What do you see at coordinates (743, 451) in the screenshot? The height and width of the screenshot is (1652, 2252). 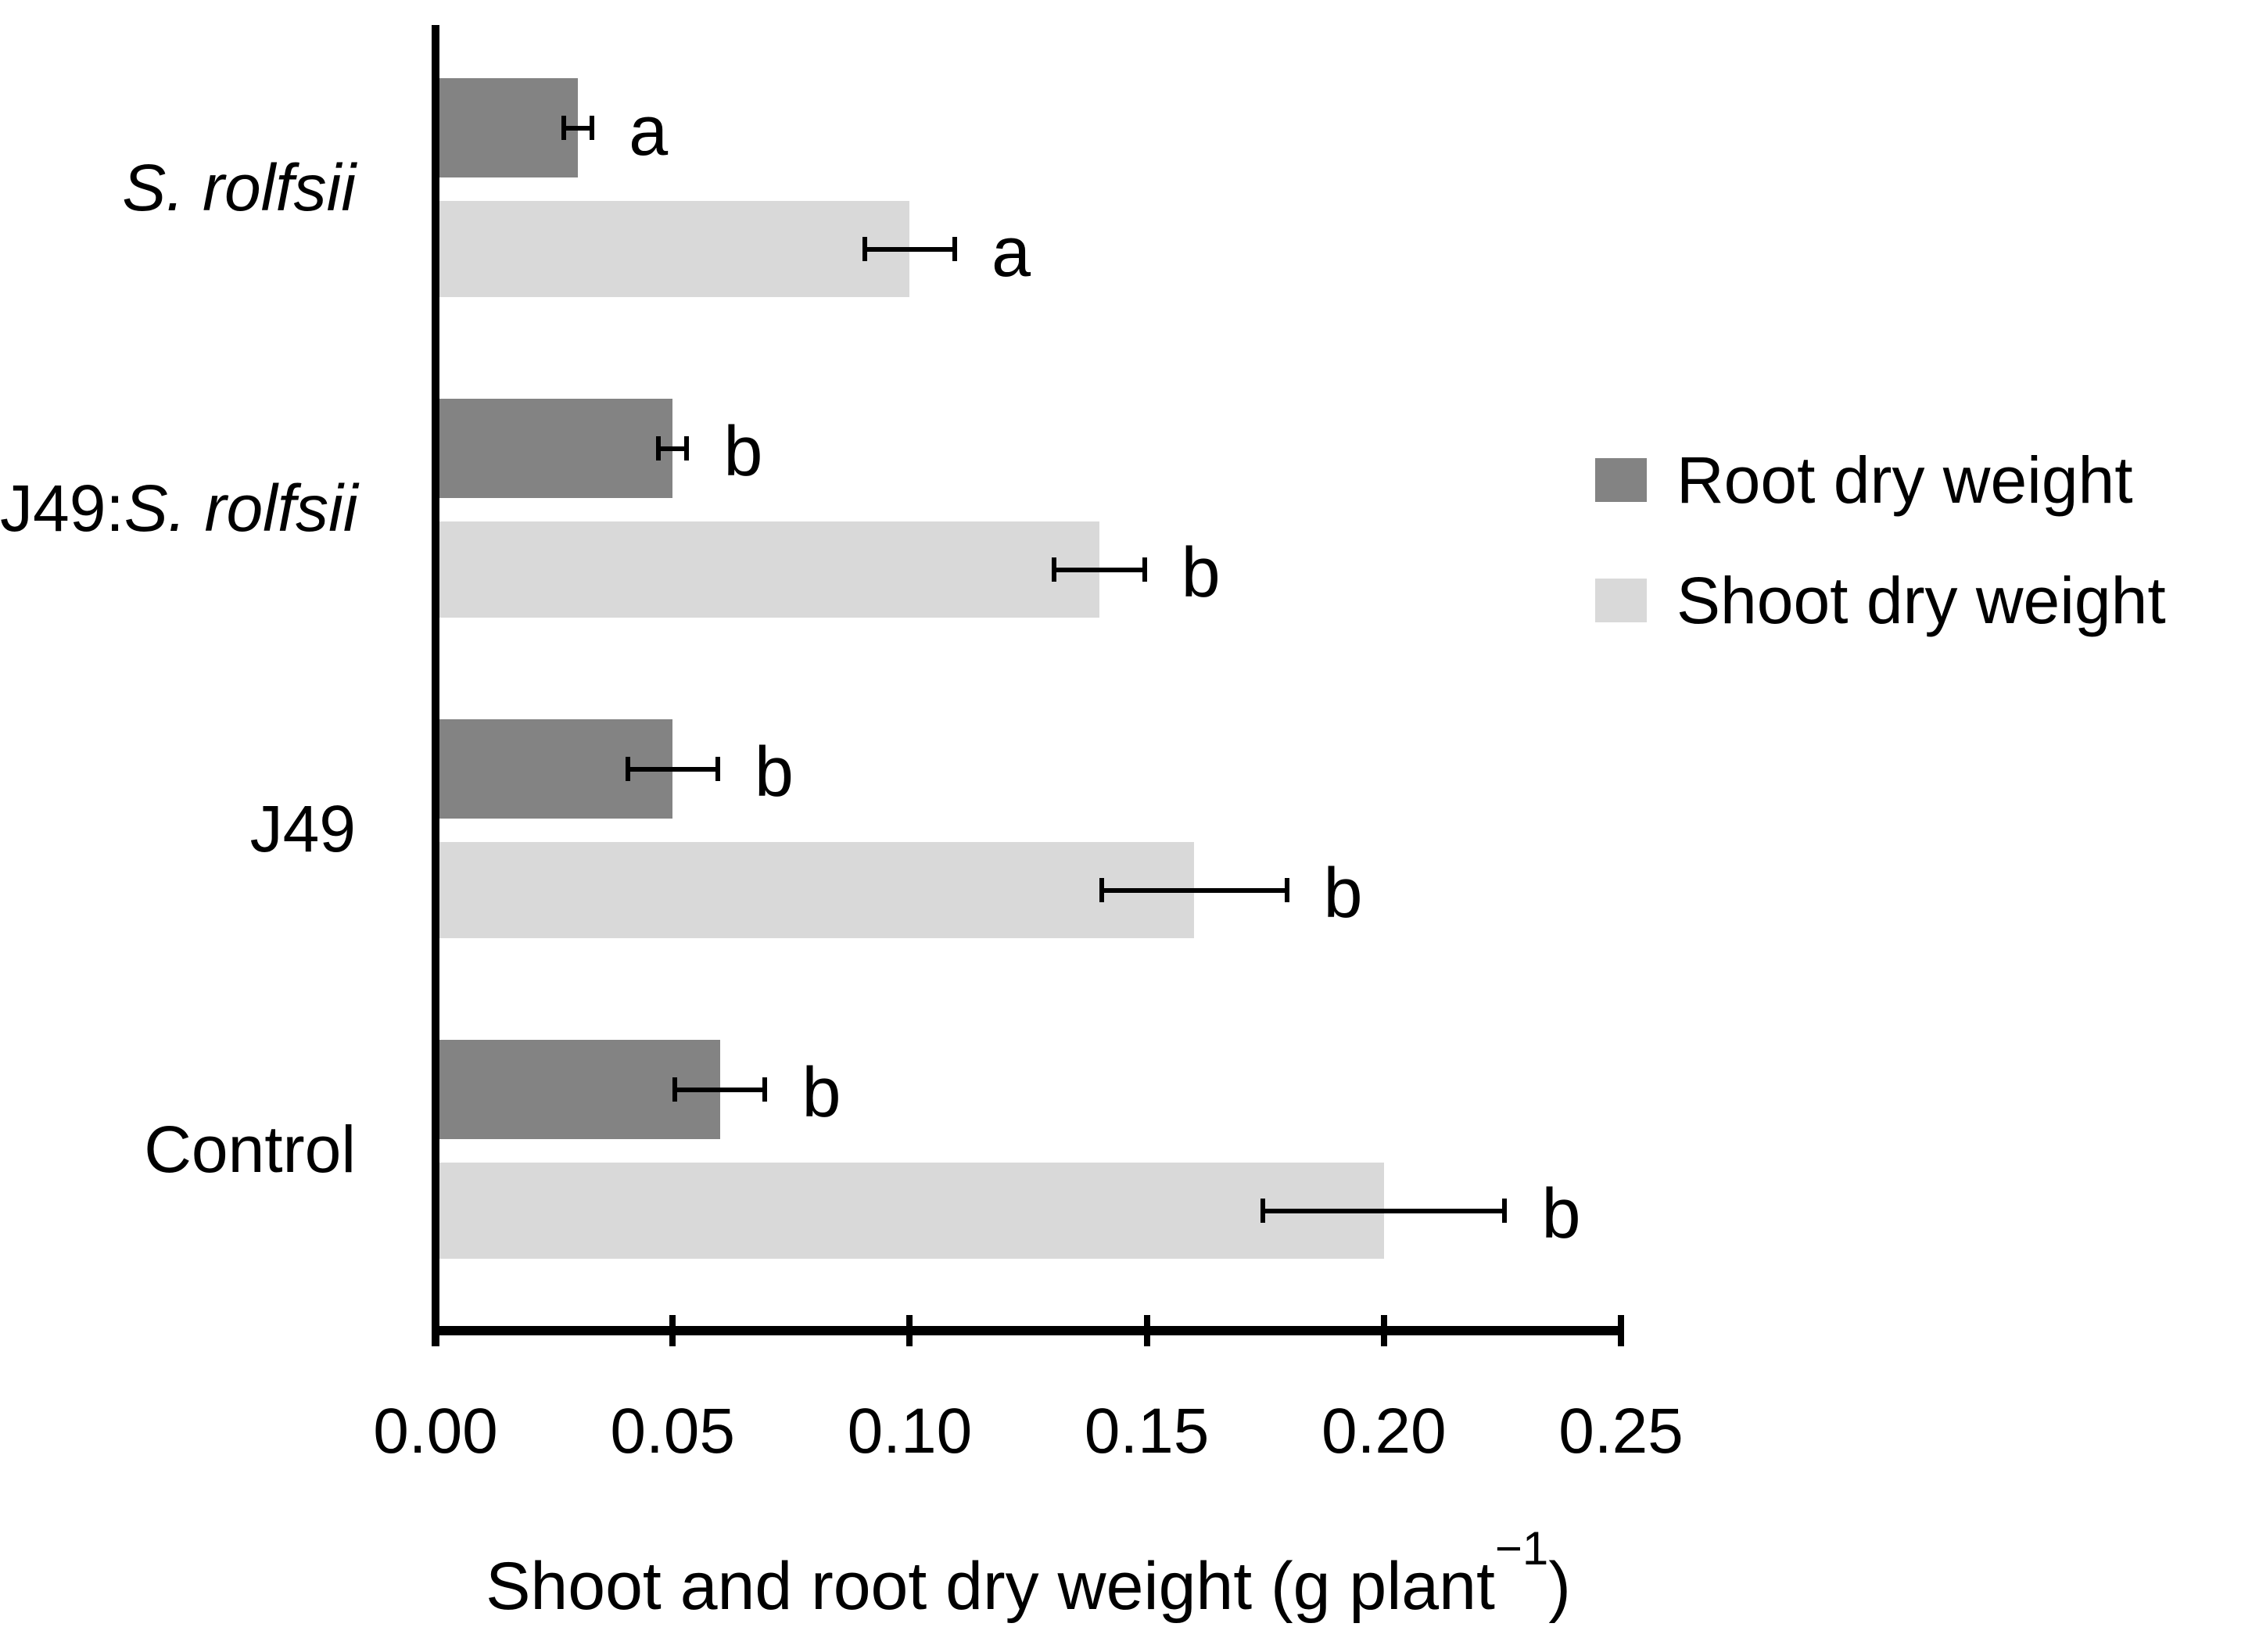 I see `sig-letter-root-dry-weight-j49-s-rolfsii: b` at bounding box center [743, 451].